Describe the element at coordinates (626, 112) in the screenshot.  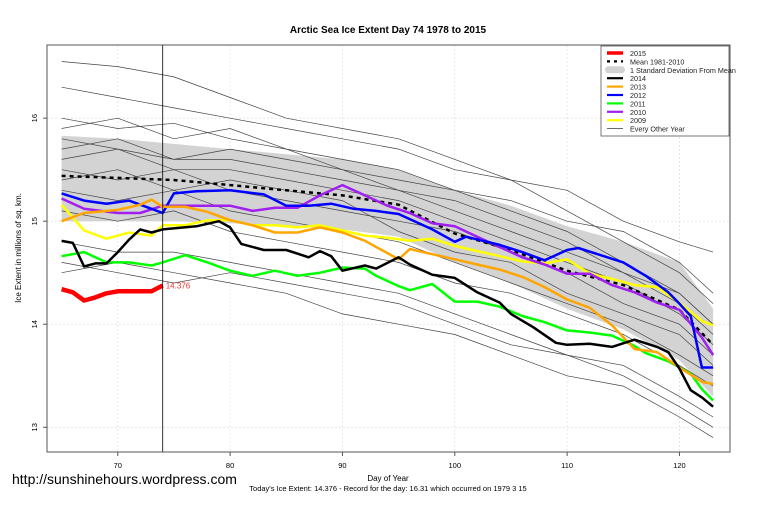
I see `legend-item: 2010` at that location.